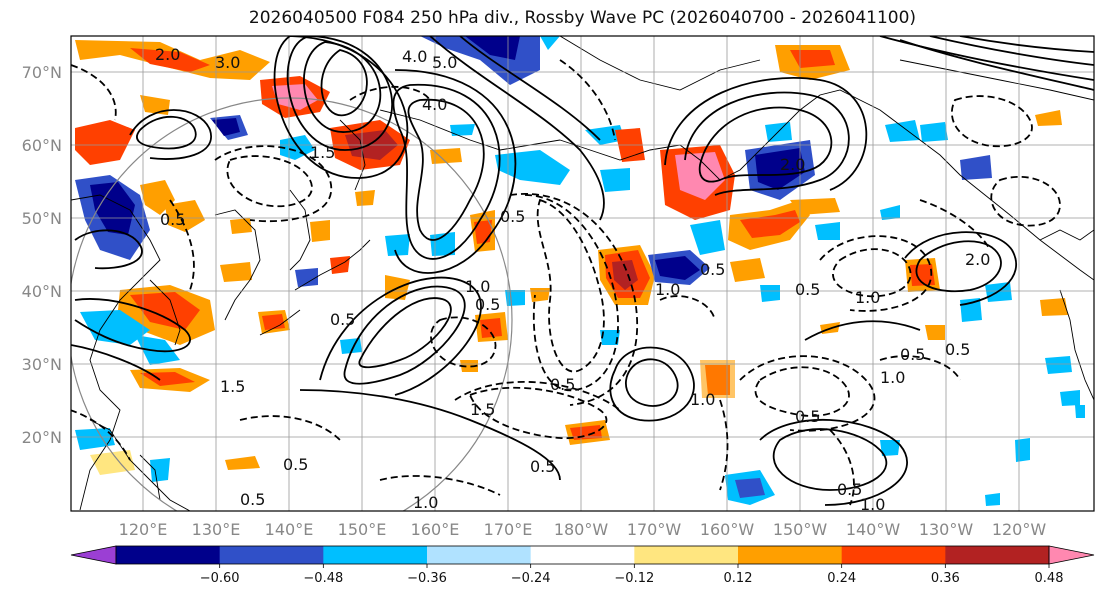 The image size is (1105, 604). I want to click on colorbar-frame, so click(582, 555).